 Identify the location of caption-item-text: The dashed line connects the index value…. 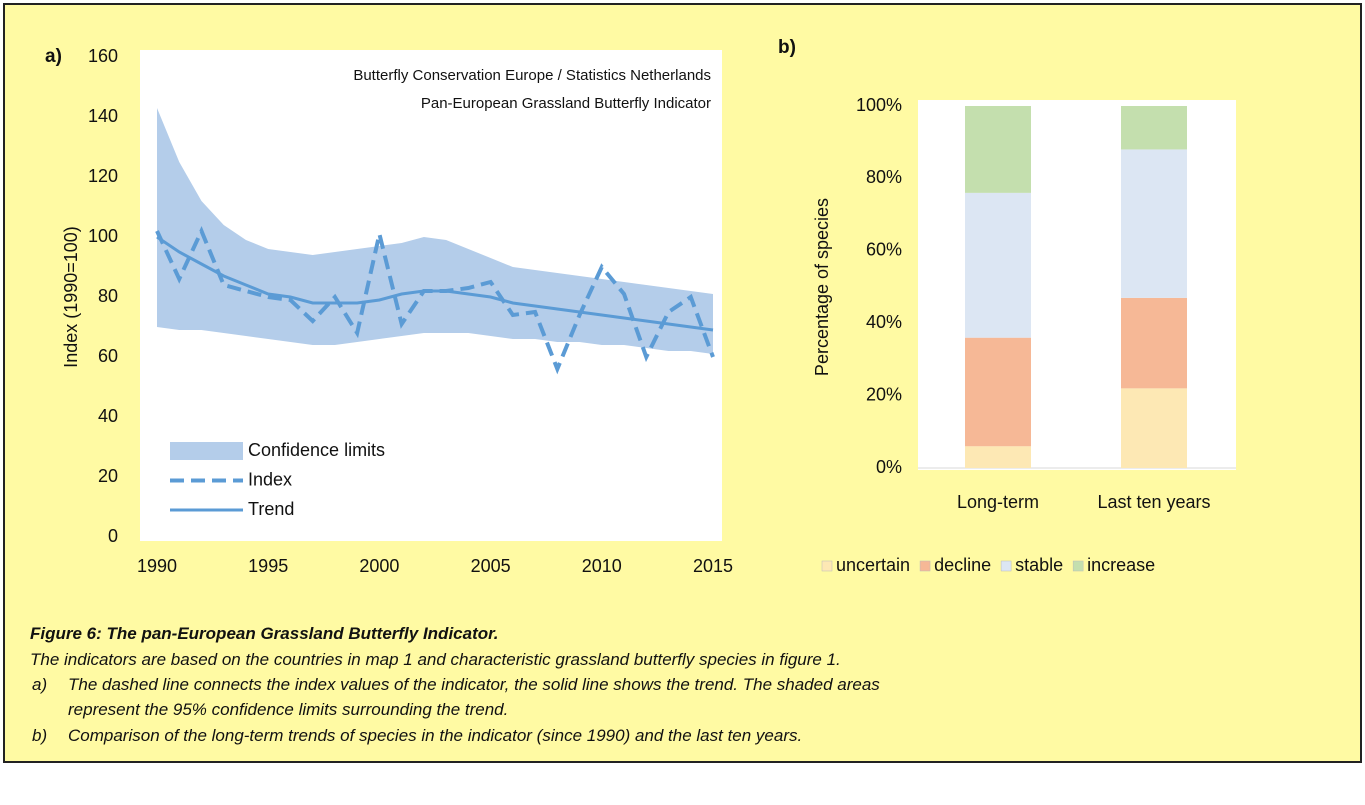
(474, 684).